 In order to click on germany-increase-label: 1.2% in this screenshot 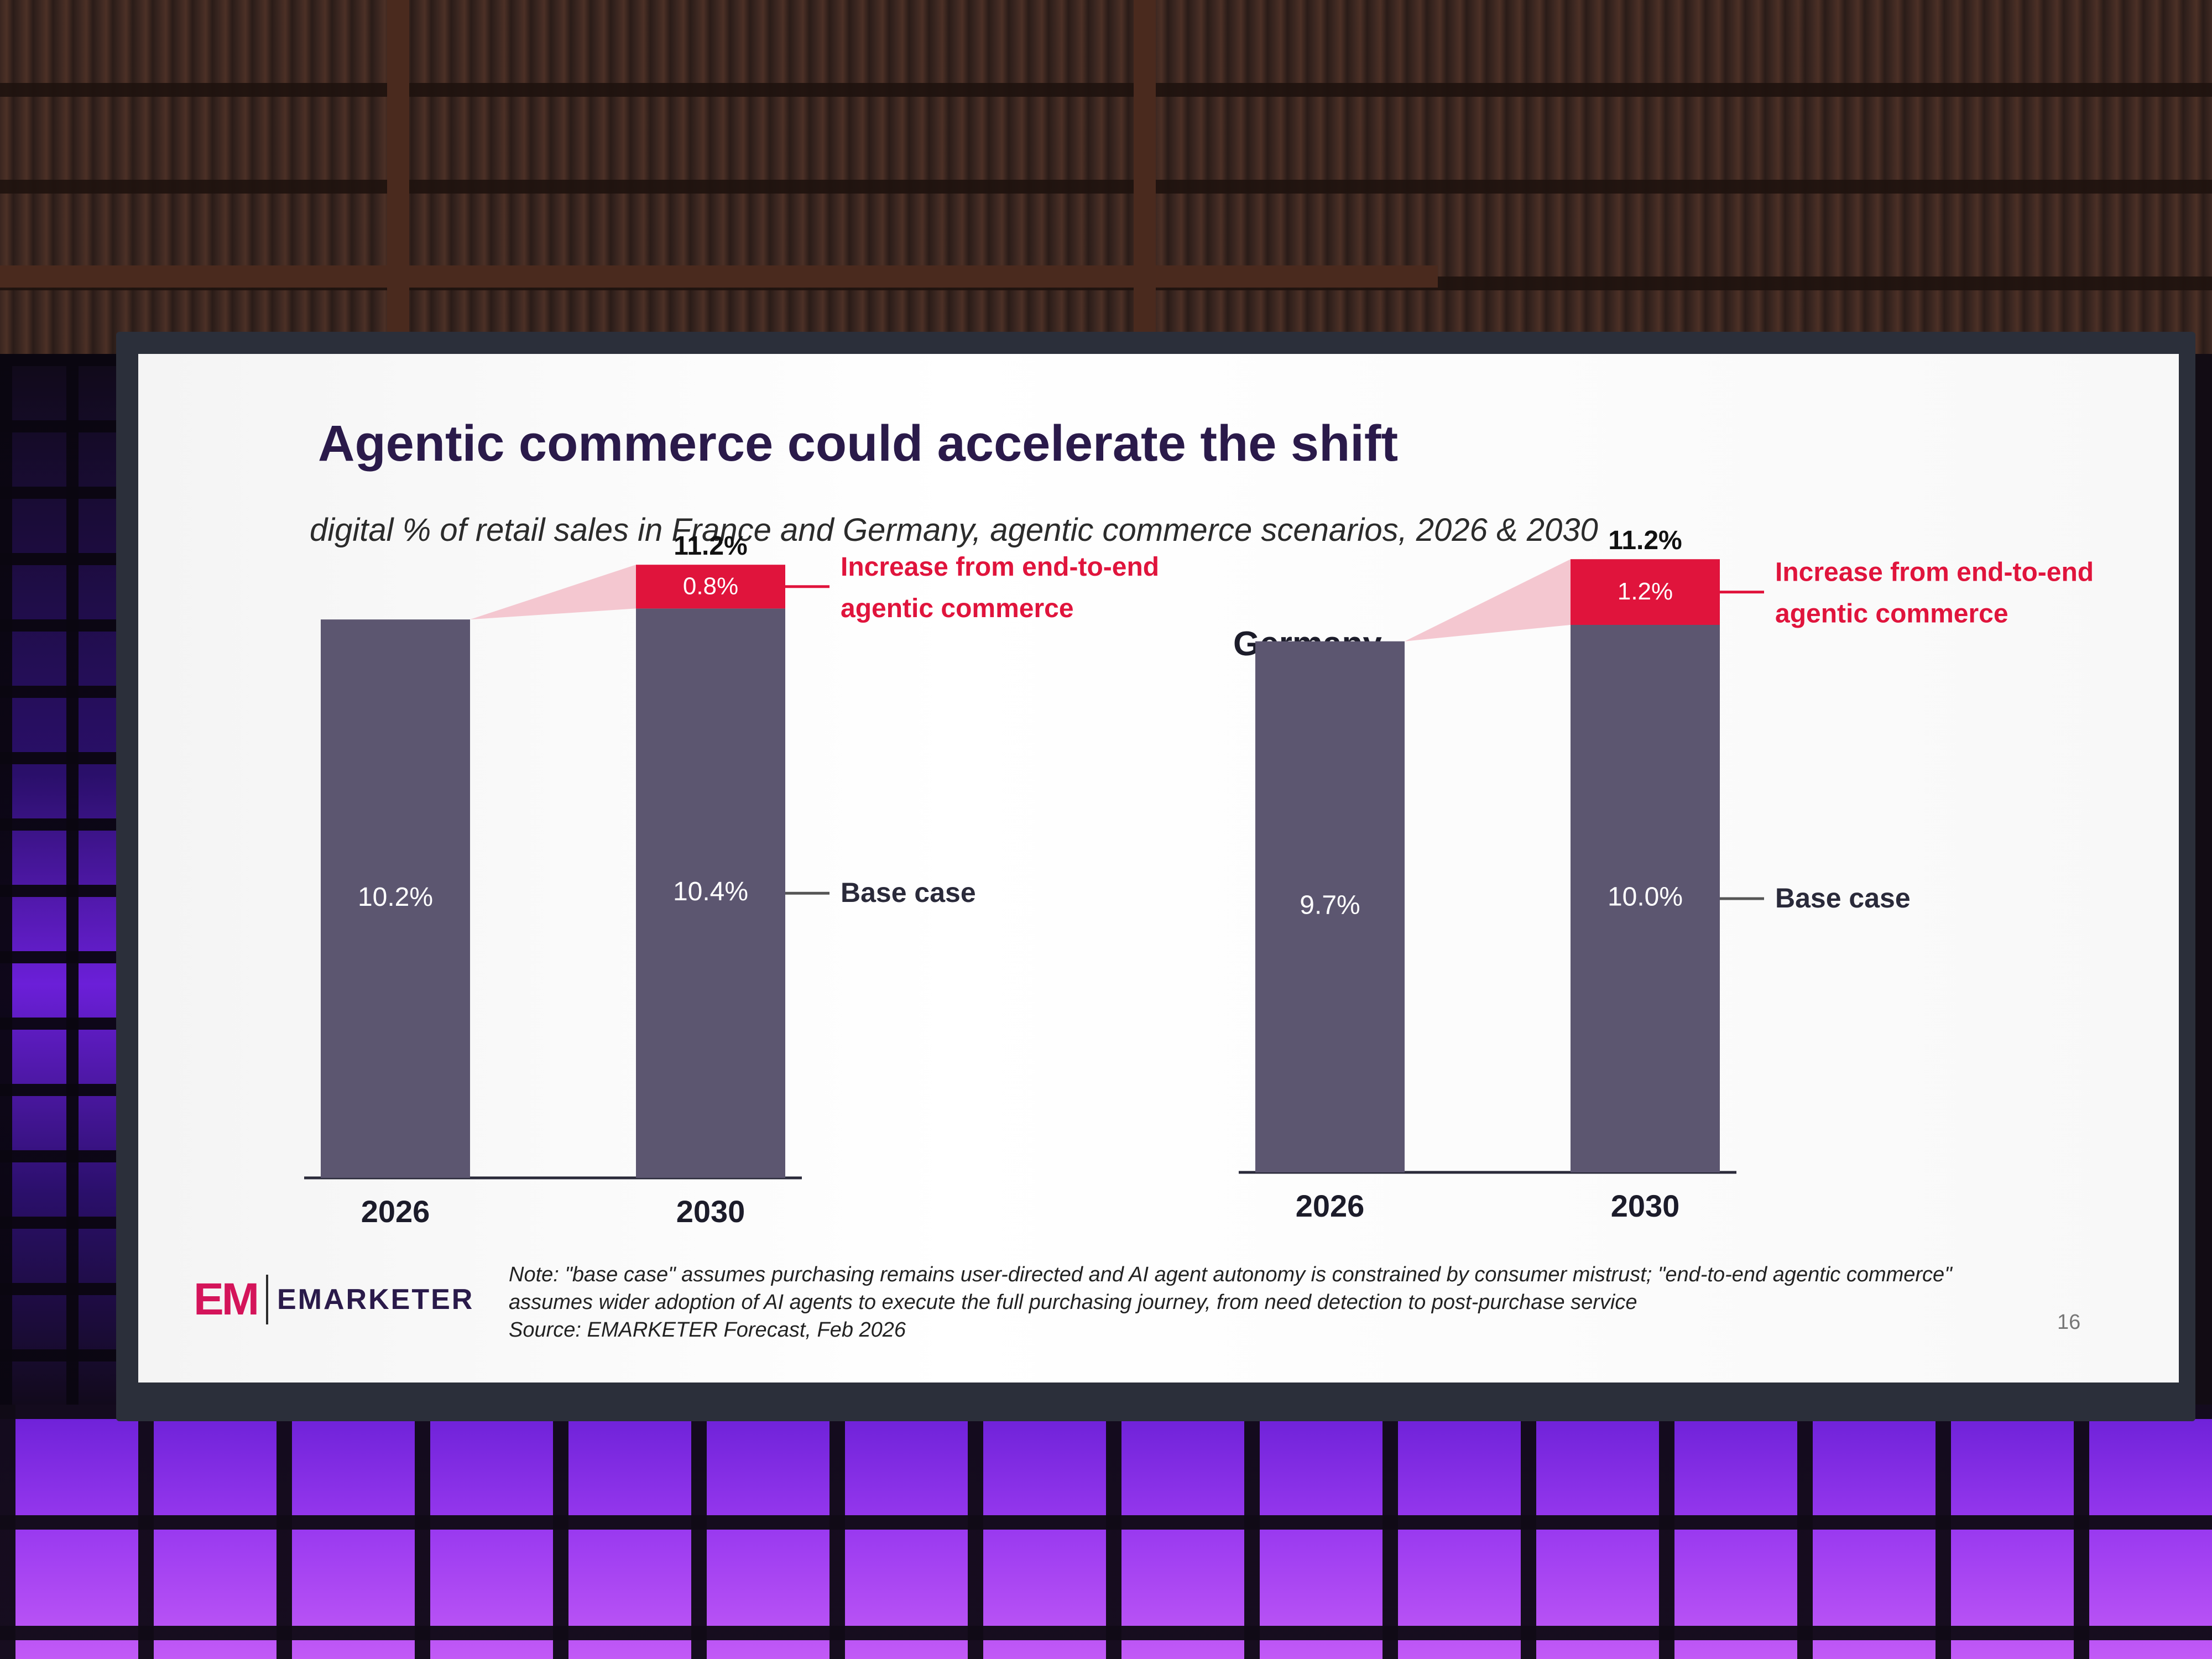, I will do `click(1646, 591)`.